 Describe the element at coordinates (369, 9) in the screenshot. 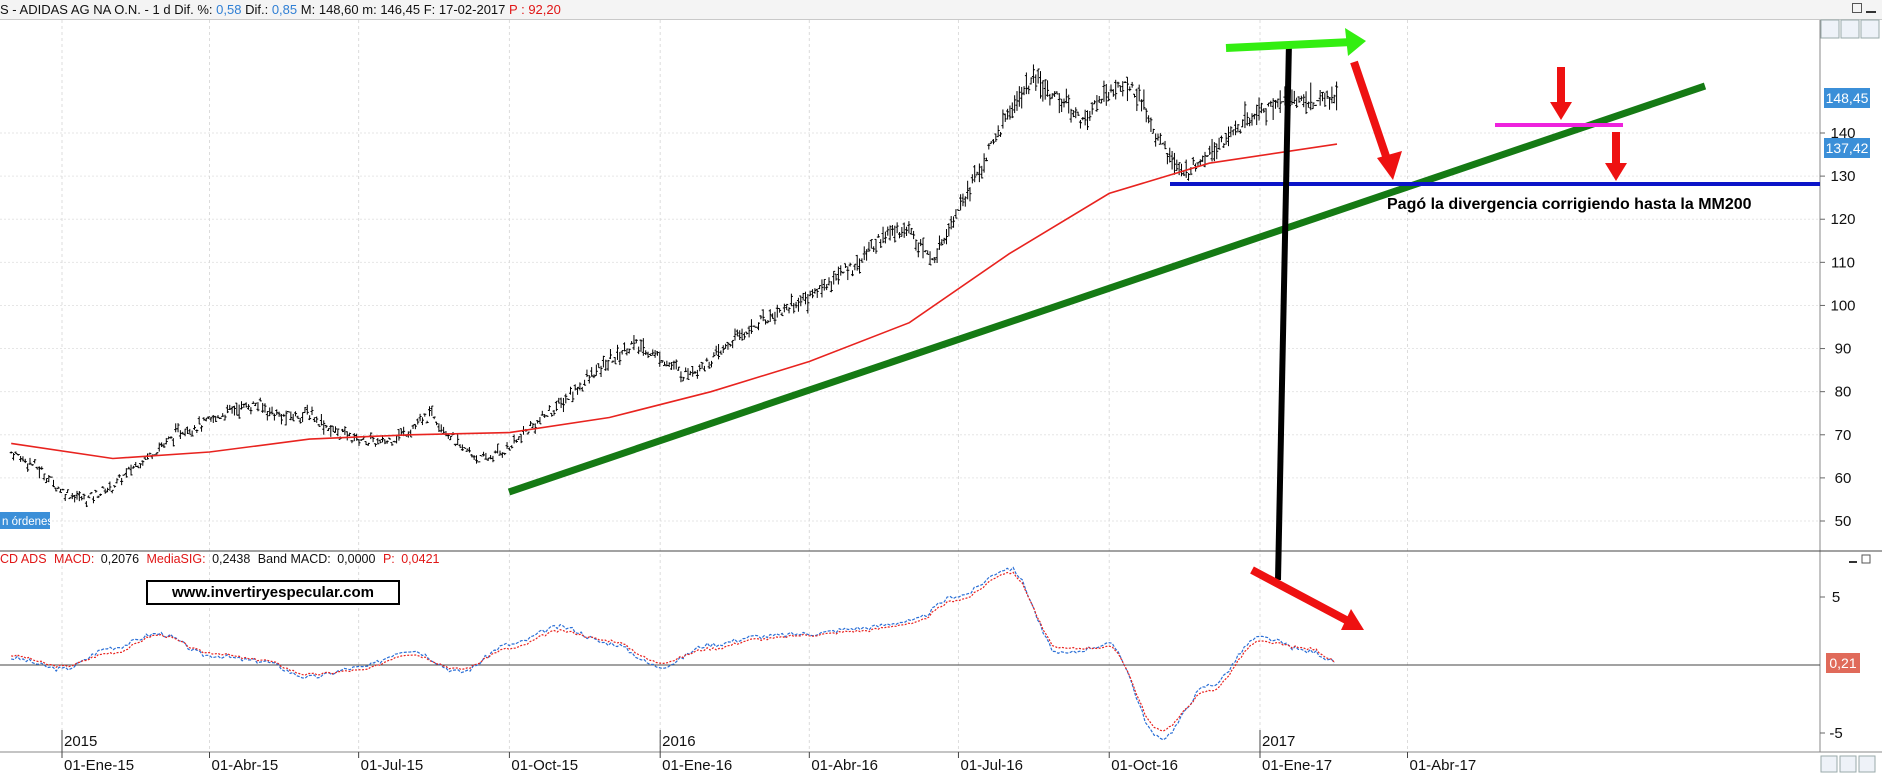

I see `min-label: m:` at that location.